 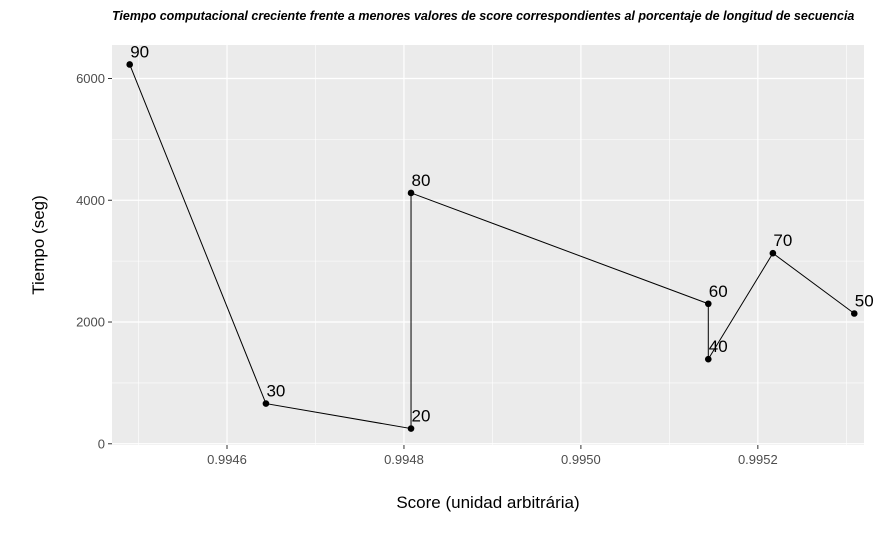 What do you see at coordinates (581, 459) in the screenshot?
I see `x-tick-label: 0.9950` at bounding box center [581, 459].